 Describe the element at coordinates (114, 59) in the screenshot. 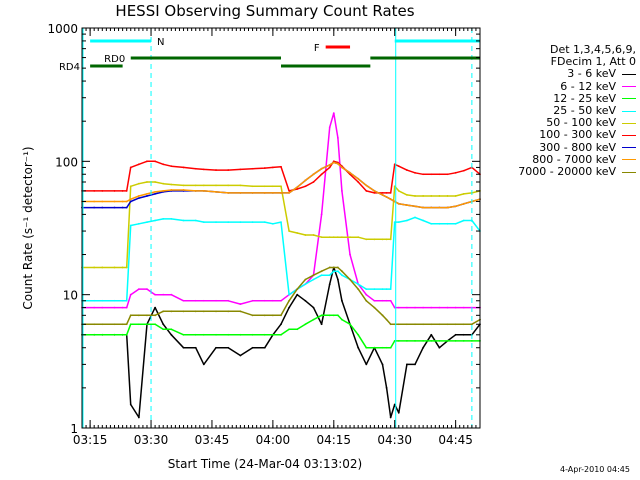

I see `decimation-label: RD0` at that location.